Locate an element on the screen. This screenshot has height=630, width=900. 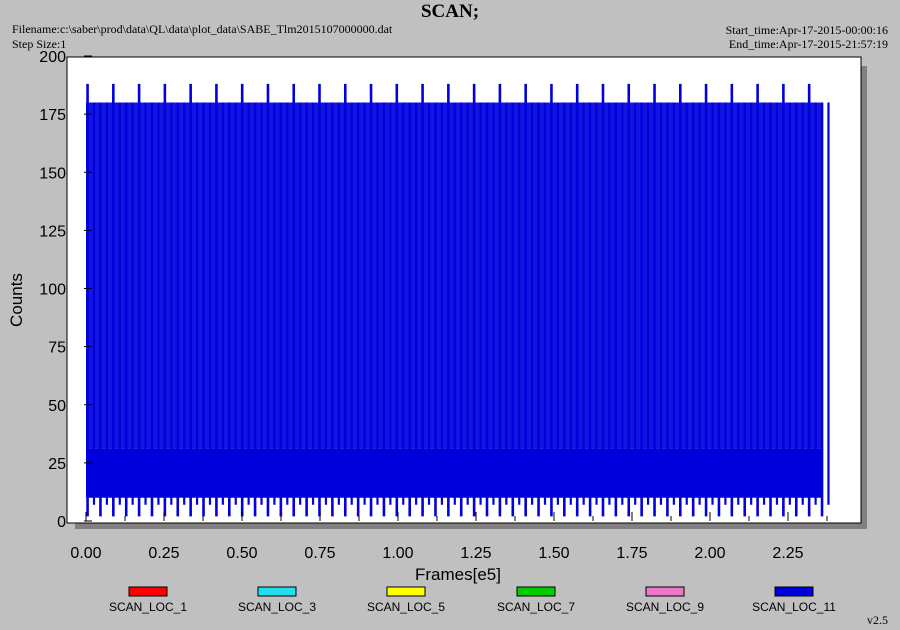
step-size-label: Step Size:1 is located at coordinates (39, 44).